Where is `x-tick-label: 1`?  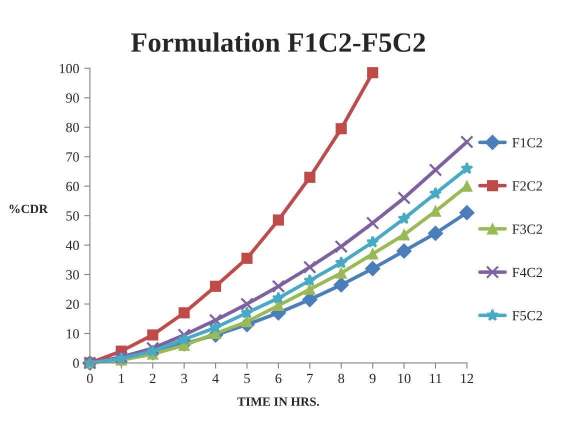 x-tick-label: 1 is located at coordinates (121, 379).